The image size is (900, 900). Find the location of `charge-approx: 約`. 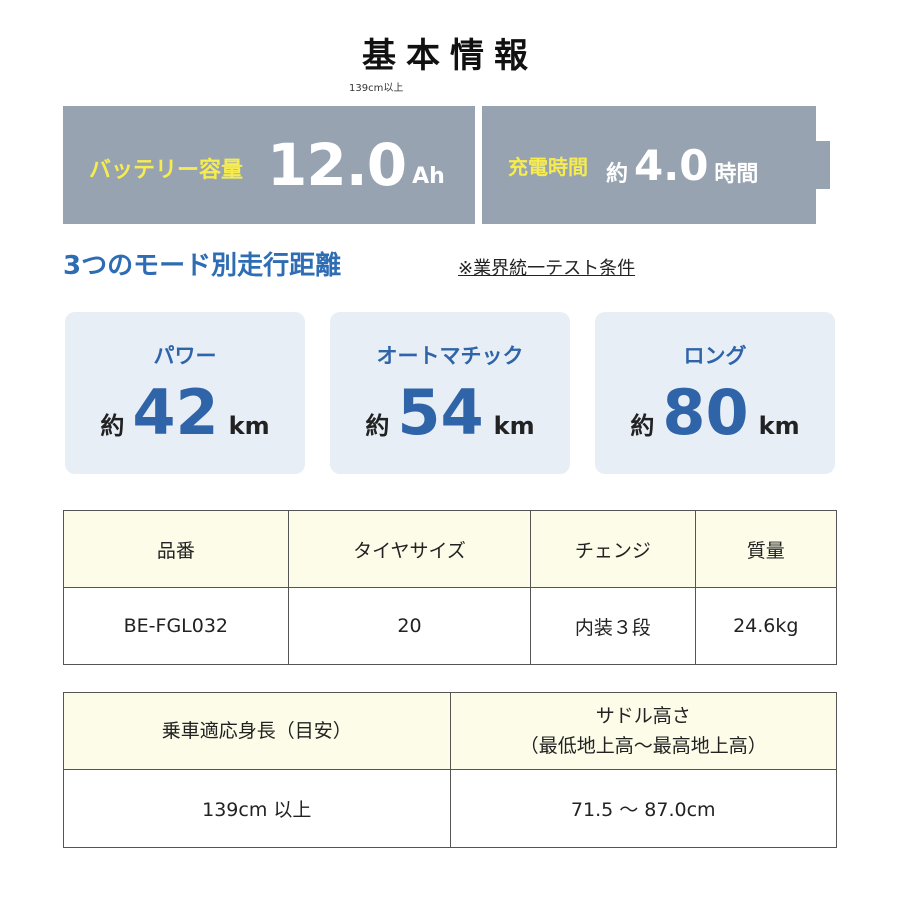

charge-approx: 約 is located at coordinates (617, 174).